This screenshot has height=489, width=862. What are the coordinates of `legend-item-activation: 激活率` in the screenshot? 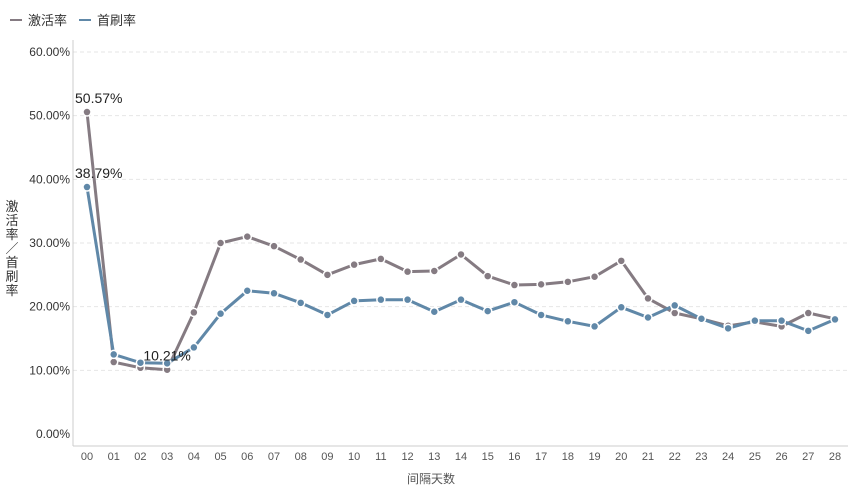 It's located at (38, 19).